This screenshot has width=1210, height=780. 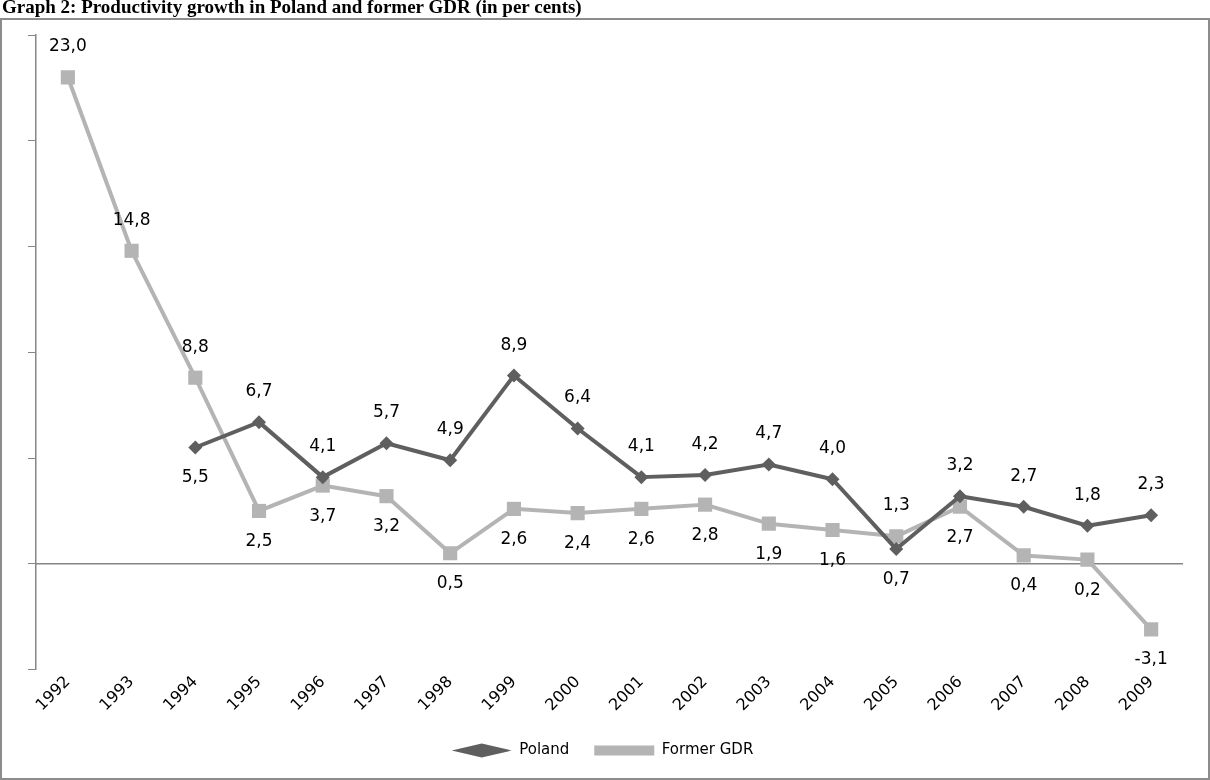 What do you see at coordinates (259, 390) in the screenshot?
I see `data-label: 6,7` at bounding box center [259, 390].